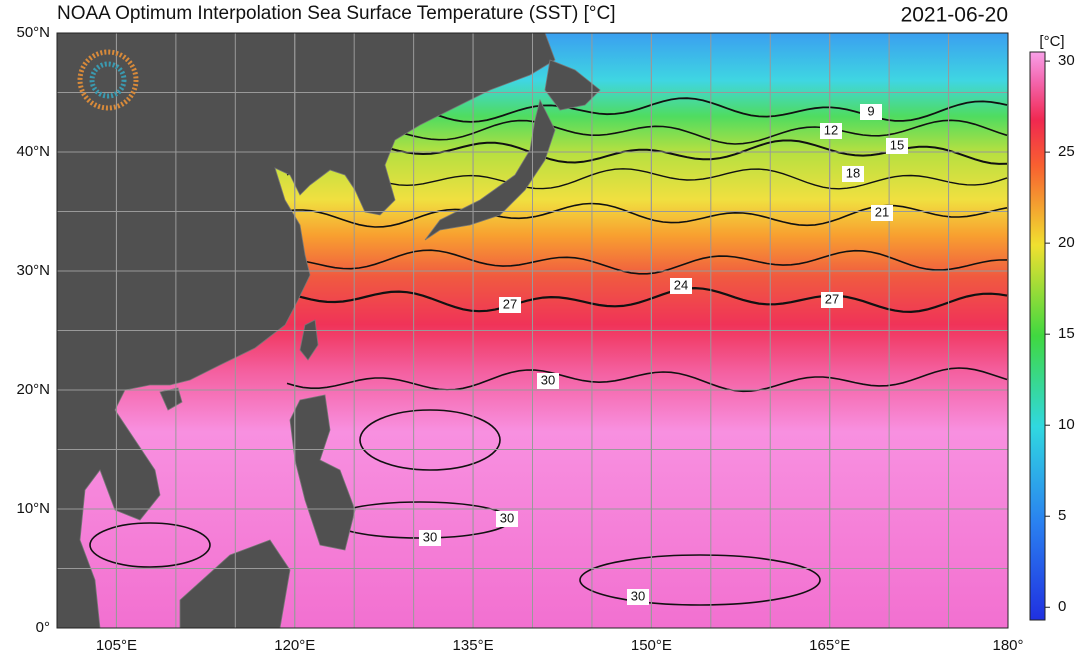 The image size is (1080, 661). Describe the element at coordinates (1007, 645) in the screenshot. I see `lon-tick-label: 180°` at that location.